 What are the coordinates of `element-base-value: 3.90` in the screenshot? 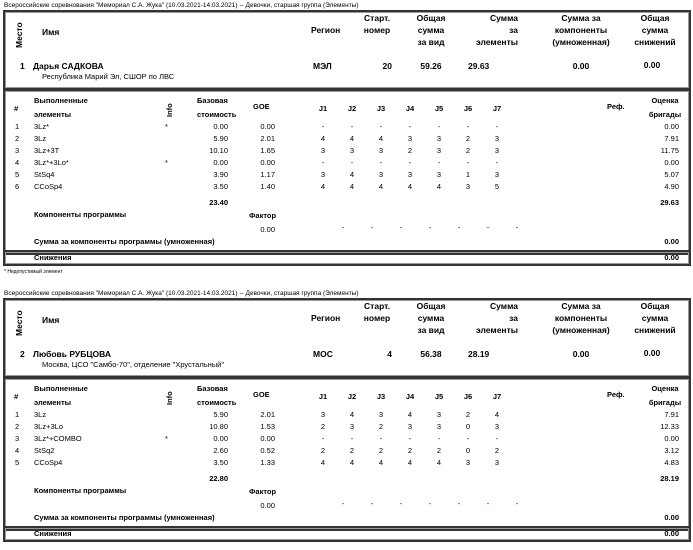 It's located at (220, 174).